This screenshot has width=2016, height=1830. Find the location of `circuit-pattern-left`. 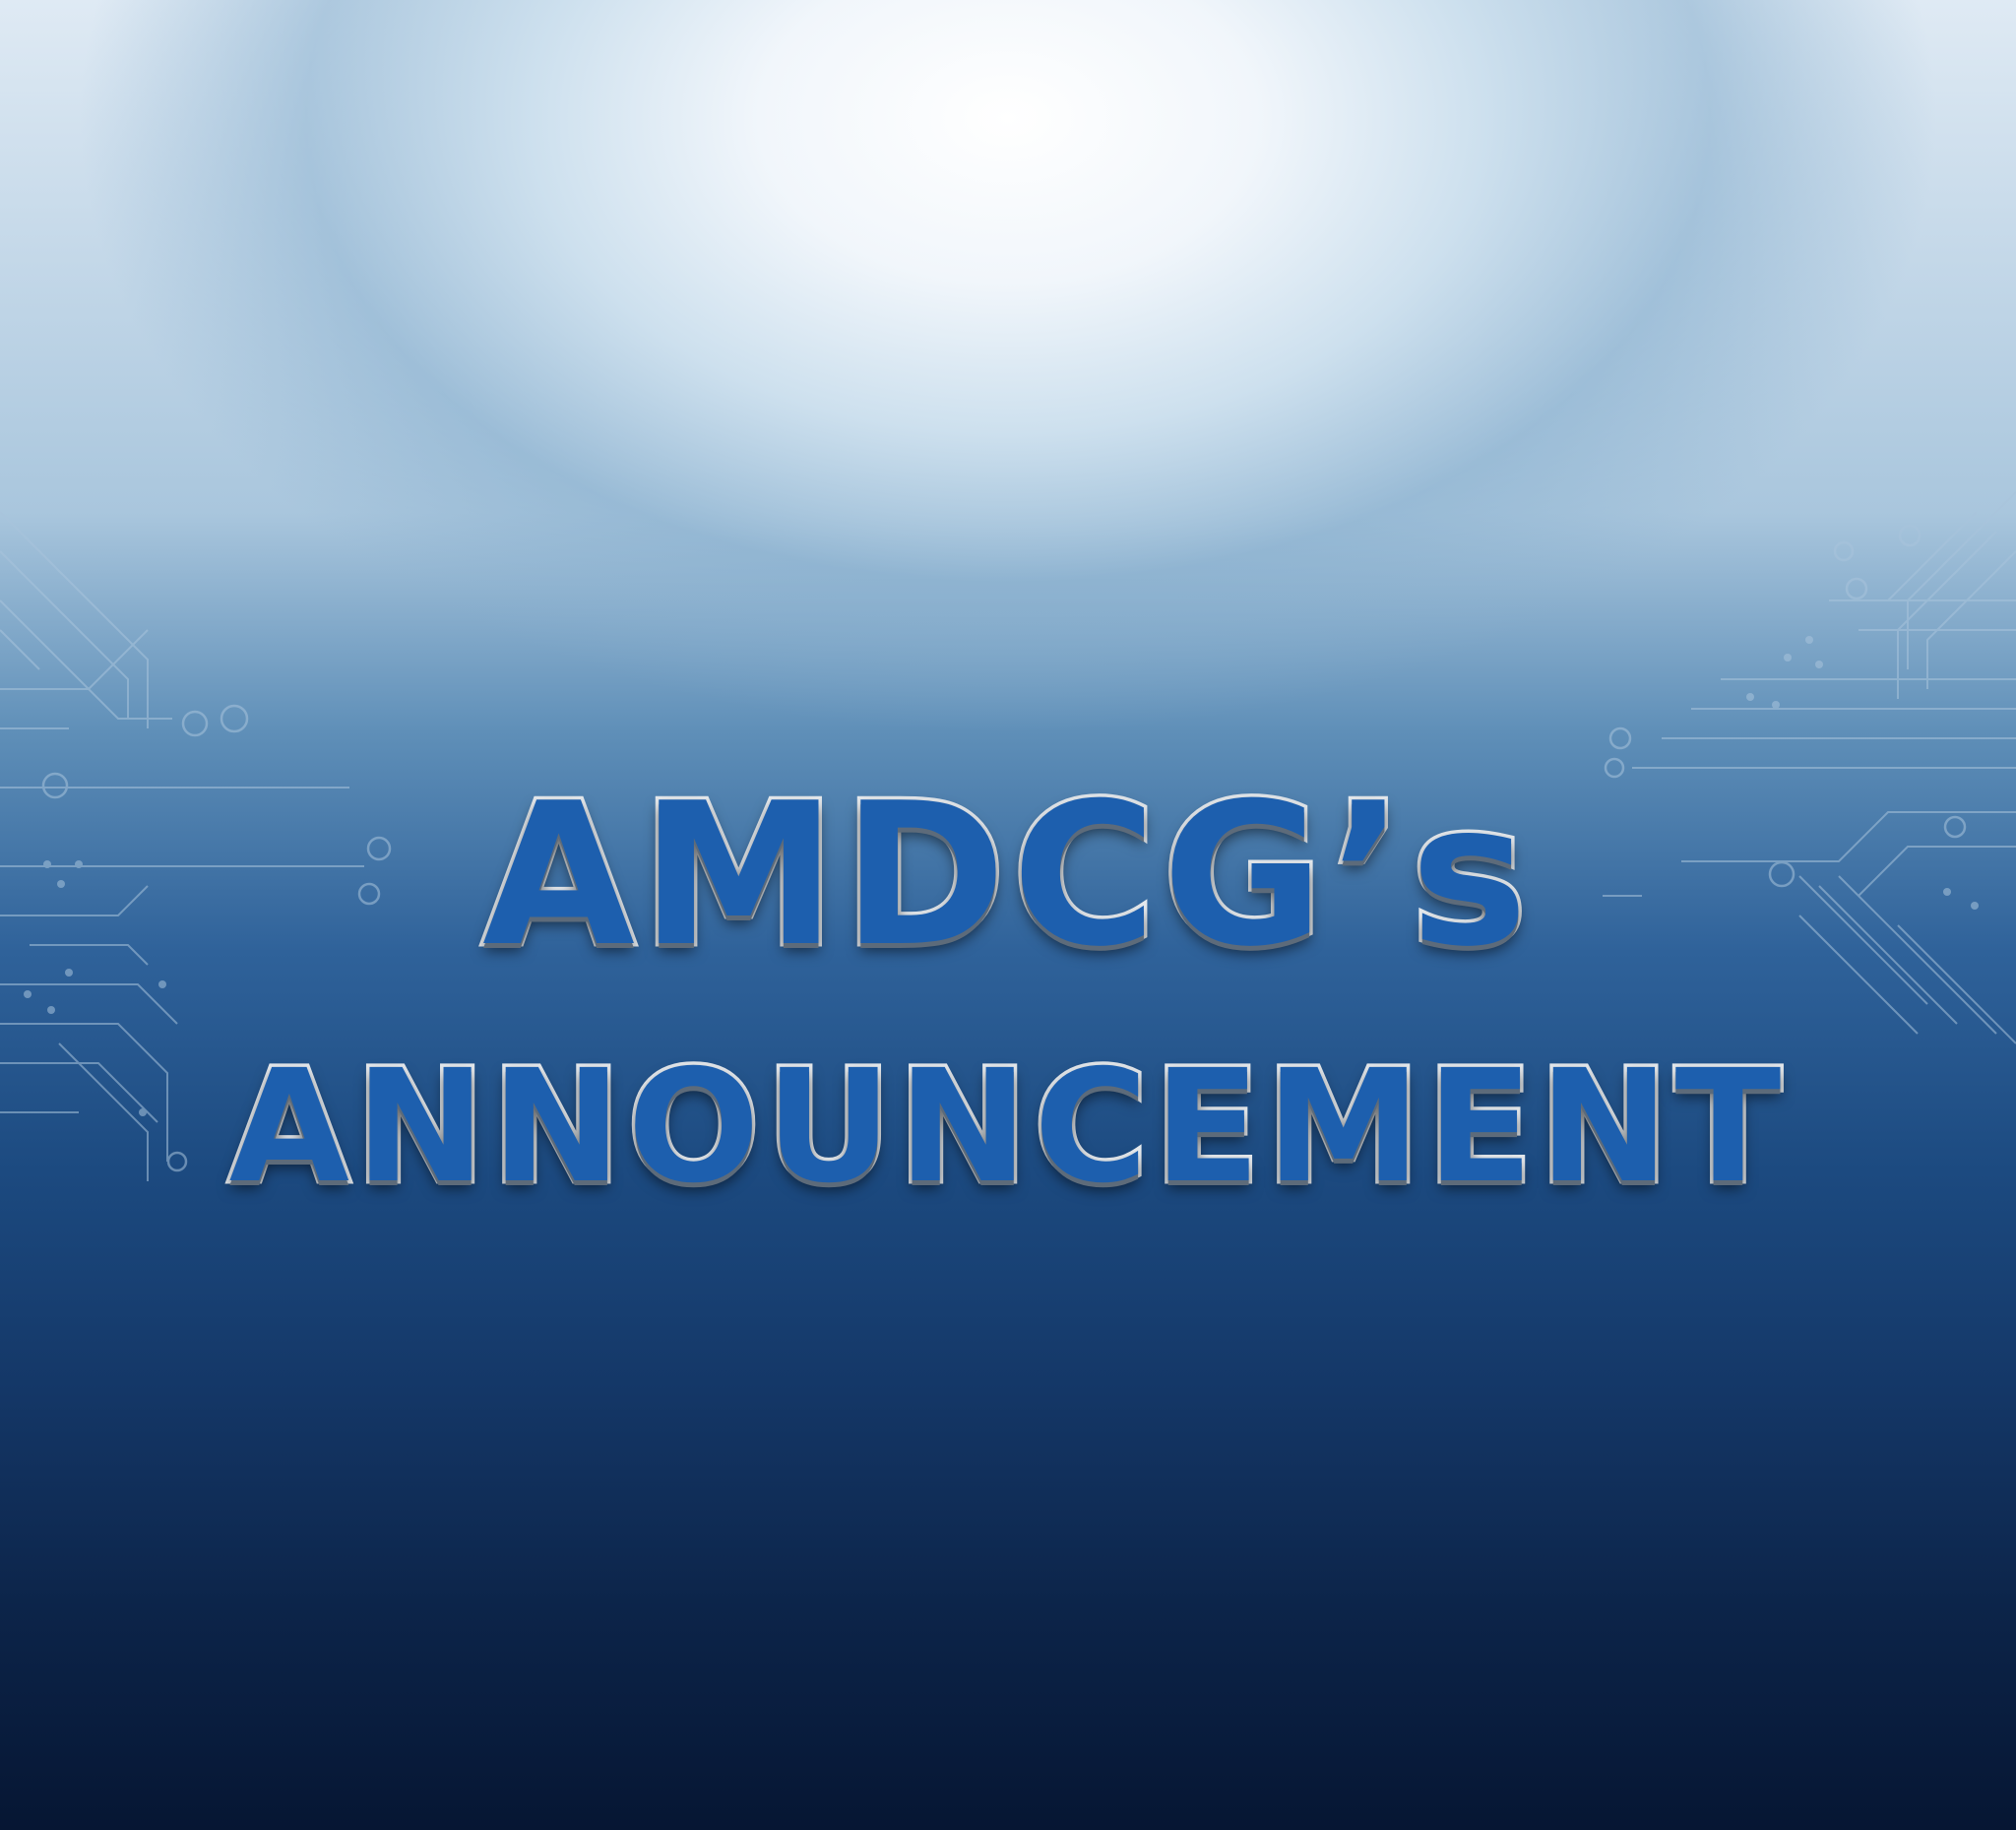

circuit-pattern-left is located at coordinates (196, 846).